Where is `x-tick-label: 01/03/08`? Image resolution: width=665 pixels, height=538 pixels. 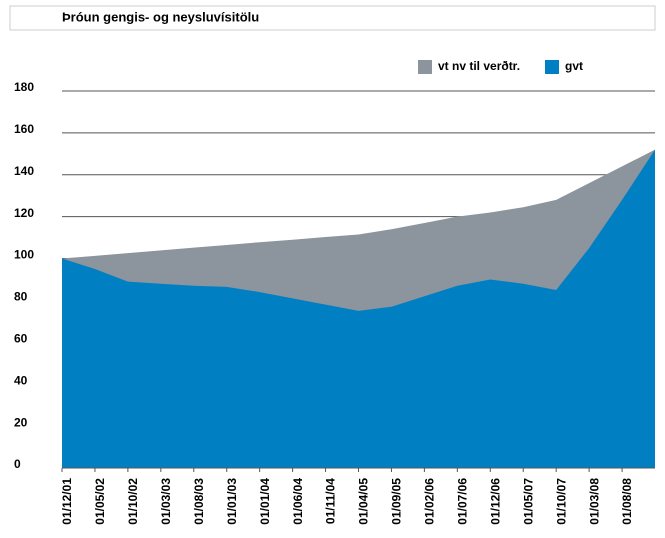
x-tick-label: 01/03/08 is located at coordinates (594, 501).